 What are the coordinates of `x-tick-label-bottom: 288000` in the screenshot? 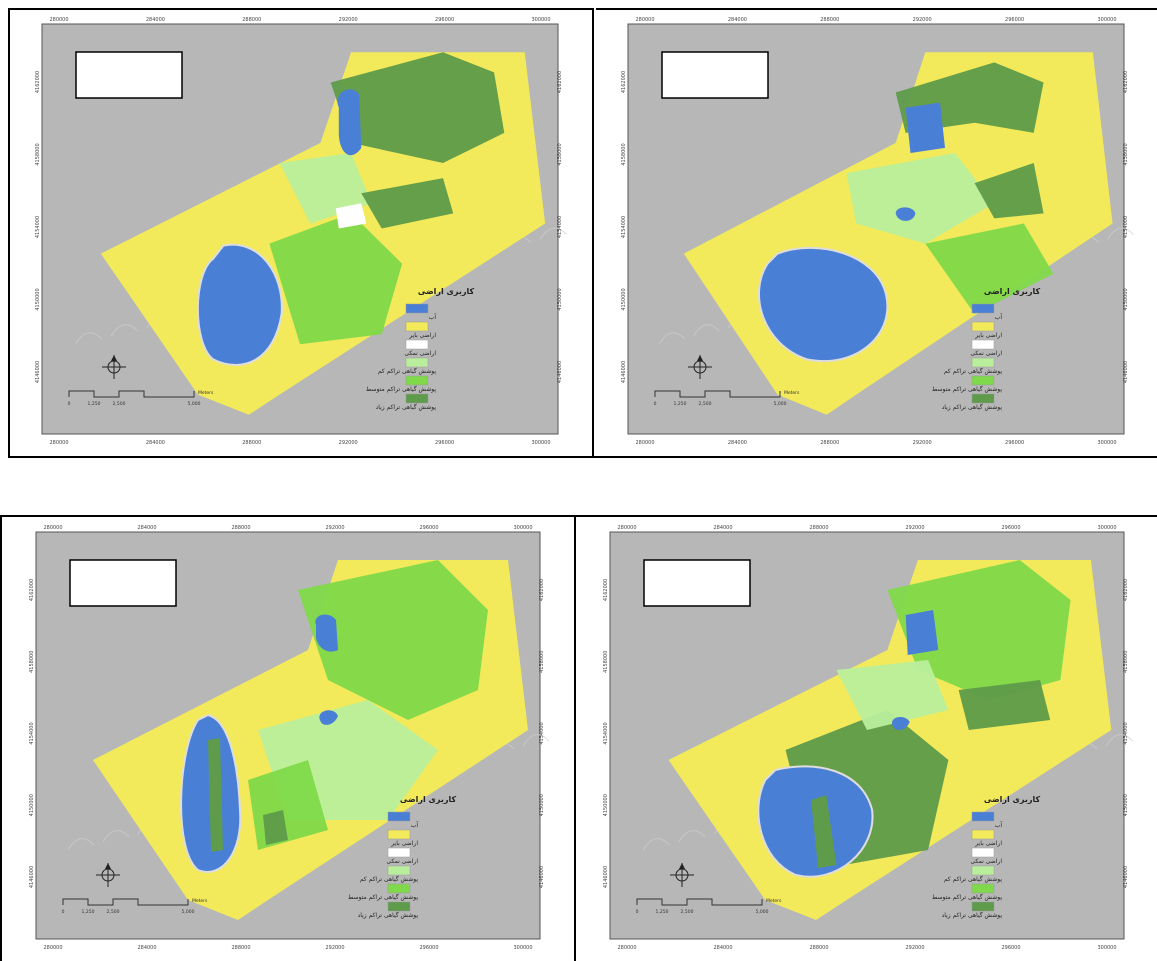 It's located at (240, 948).